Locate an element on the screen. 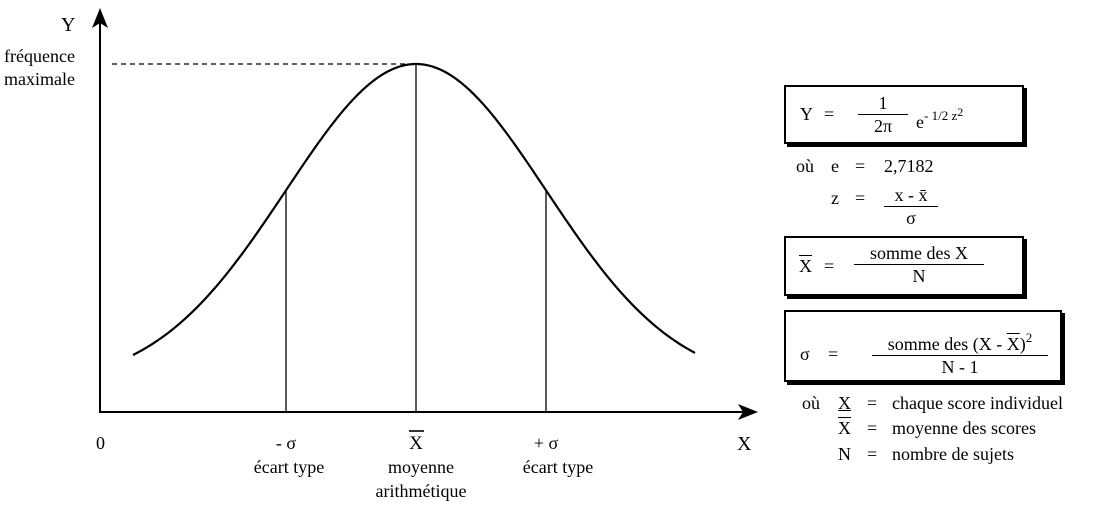  z-label: z is located at coordinates (835, 198).